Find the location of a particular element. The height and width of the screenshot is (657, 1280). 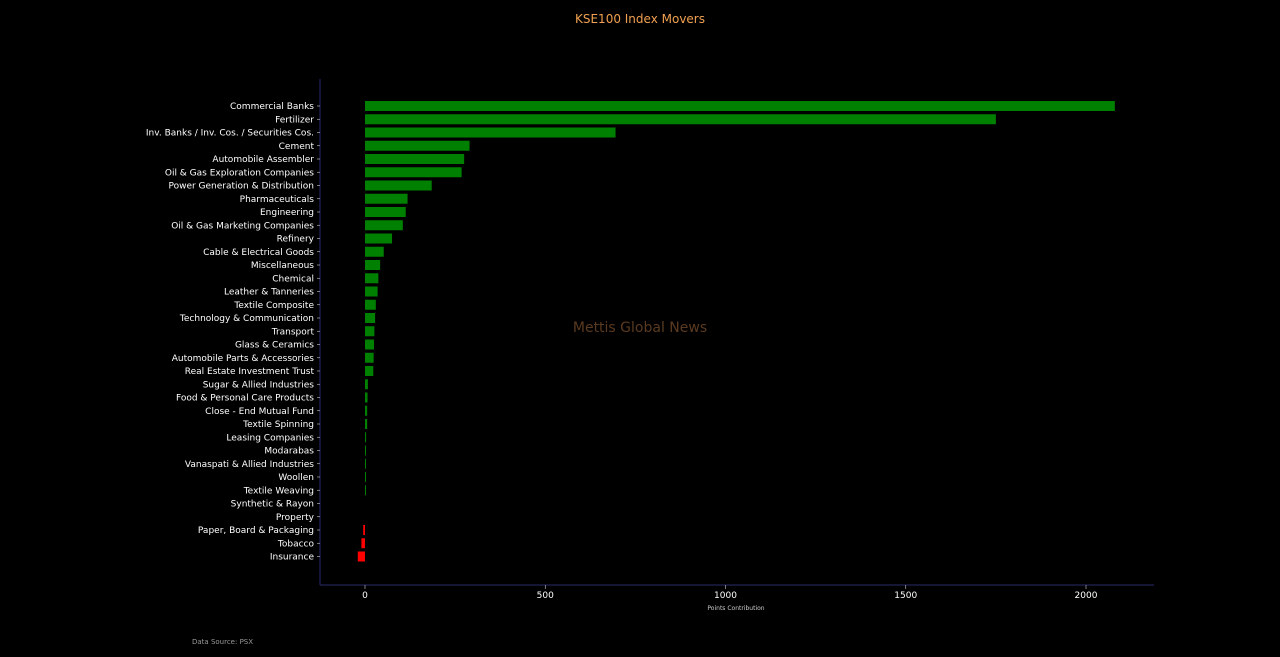

category-label-pharmaceuticals: Pharmaceuticals is located at coordinates (277, 200).